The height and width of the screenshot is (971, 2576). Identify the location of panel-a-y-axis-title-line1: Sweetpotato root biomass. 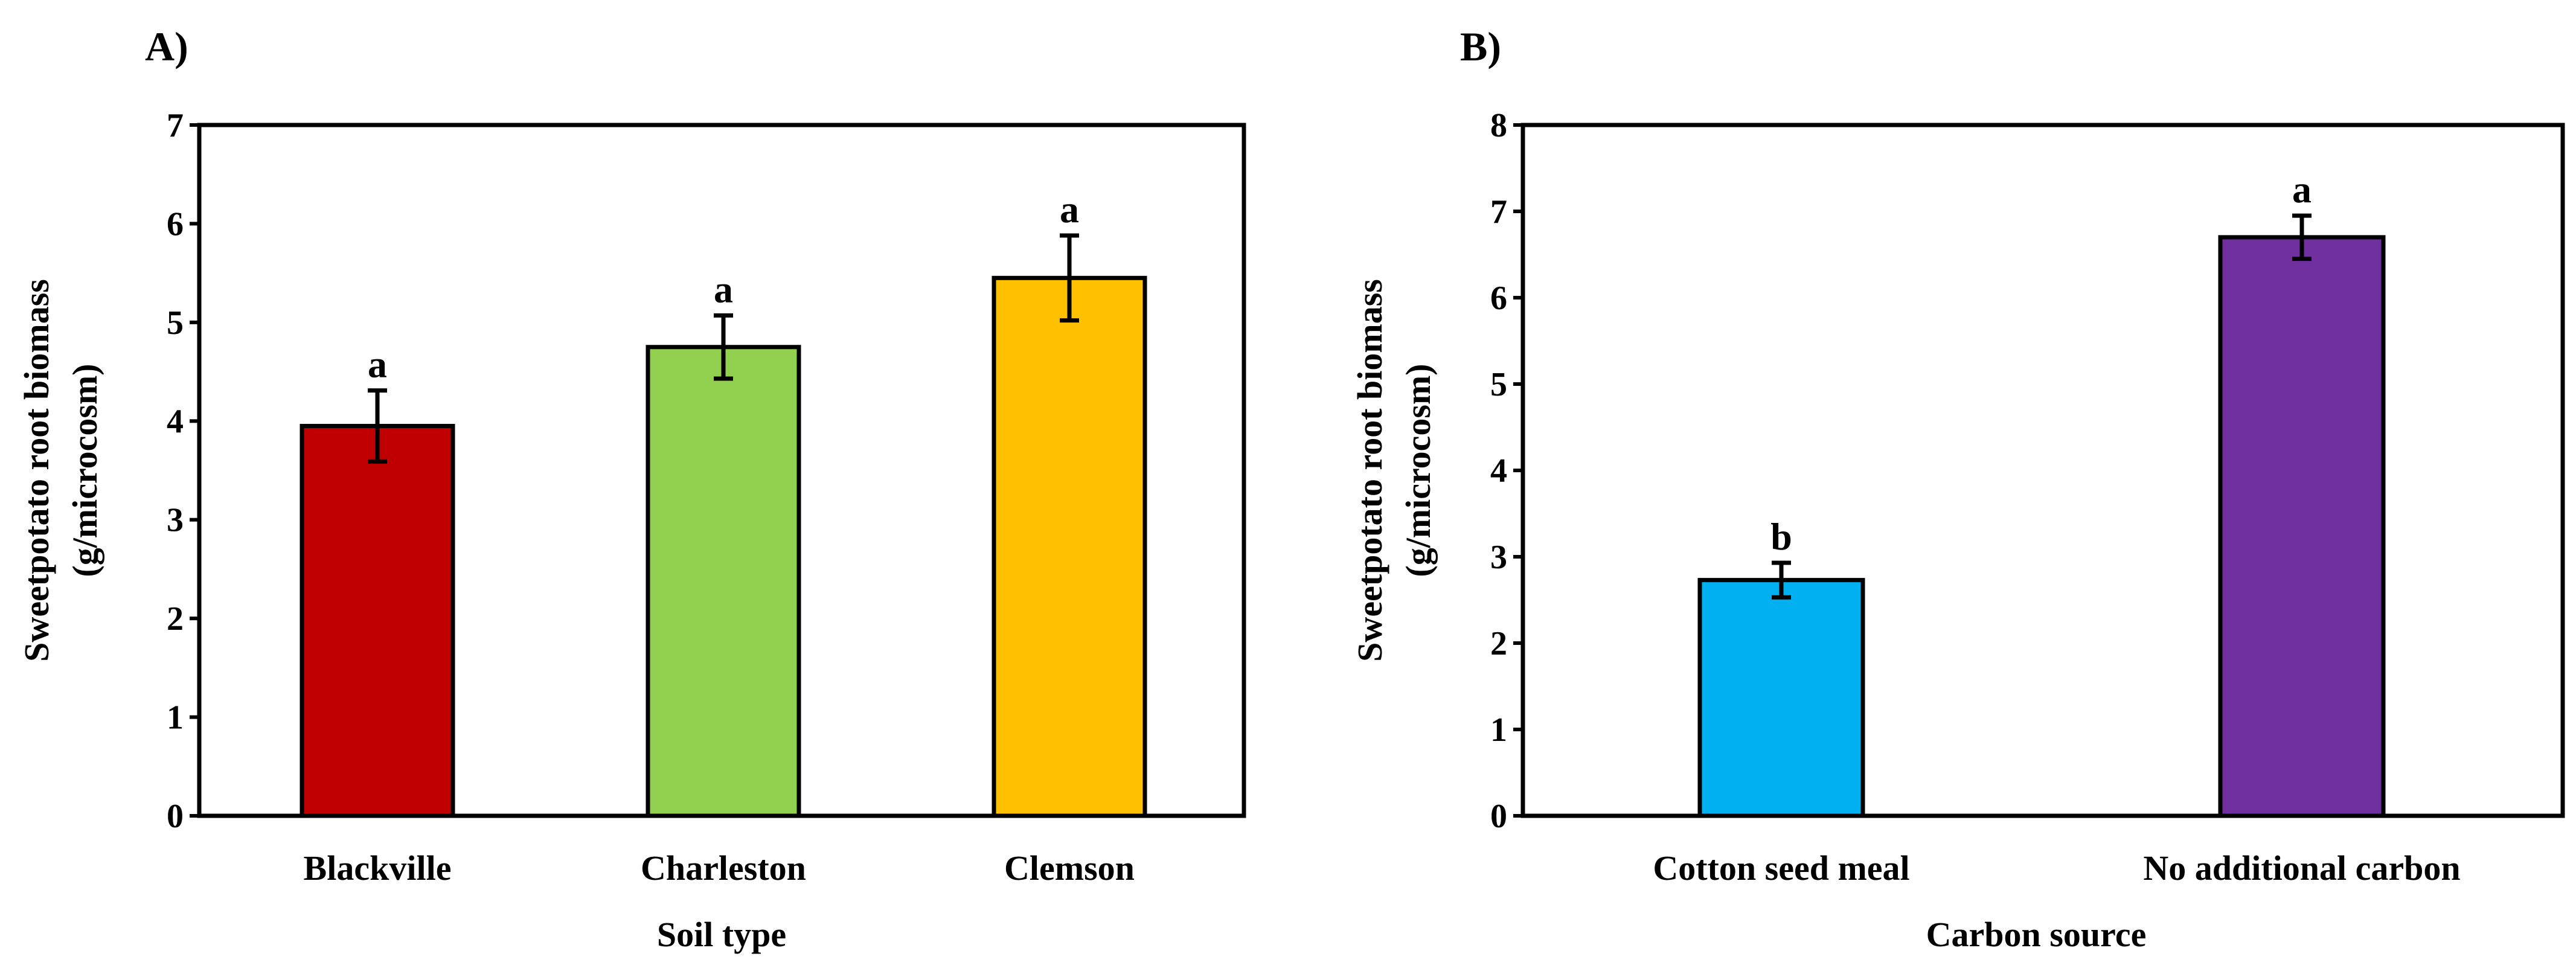
(36, 470).